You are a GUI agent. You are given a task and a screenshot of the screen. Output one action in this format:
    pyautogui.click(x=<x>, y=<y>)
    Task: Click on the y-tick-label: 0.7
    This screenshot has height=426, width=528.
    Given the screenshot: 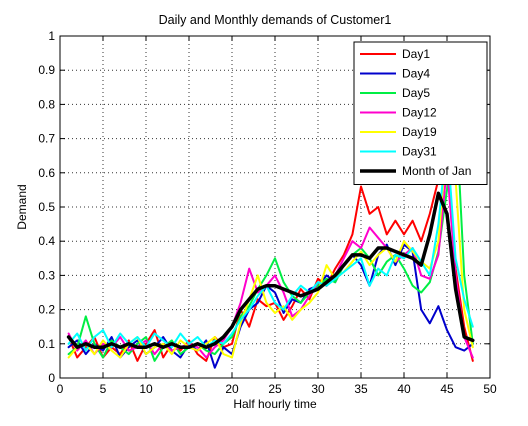 What is the action you would take?
    pyautogui.click(x=46, y=139)
    